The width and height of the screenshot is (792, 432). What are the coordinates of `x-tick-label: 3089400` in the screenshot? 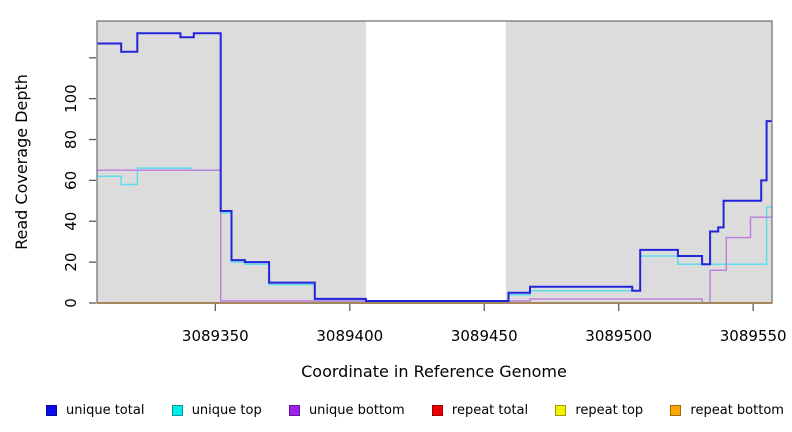 It's located at (349, 336).